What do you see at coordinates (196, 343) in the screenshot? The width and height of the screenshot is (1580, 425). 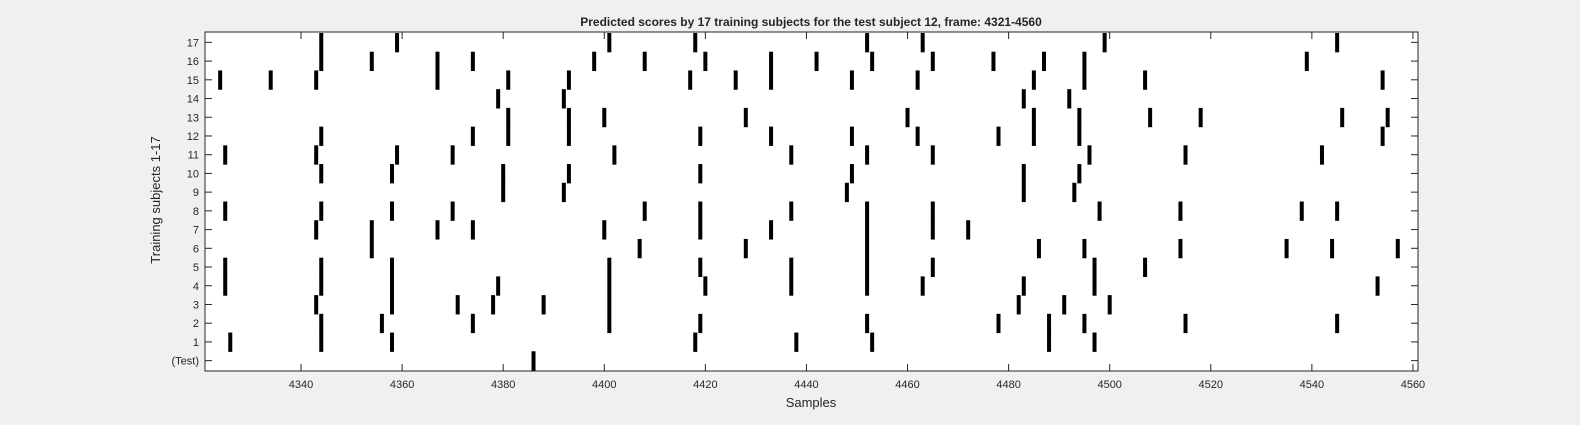 I see `y-tick-label: 1` at bounding box center [196, 343].